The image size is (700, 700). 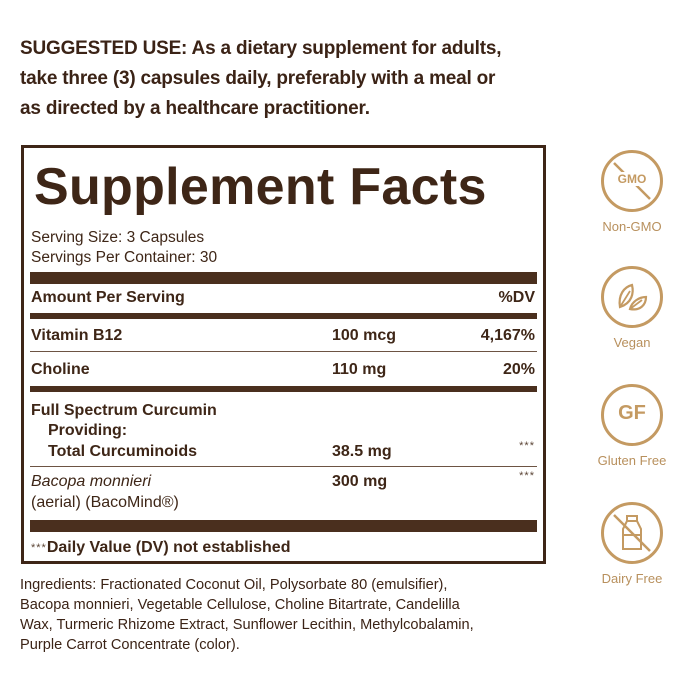 I want to click on bacopa-dv: ***, so click(x=527, y=476).